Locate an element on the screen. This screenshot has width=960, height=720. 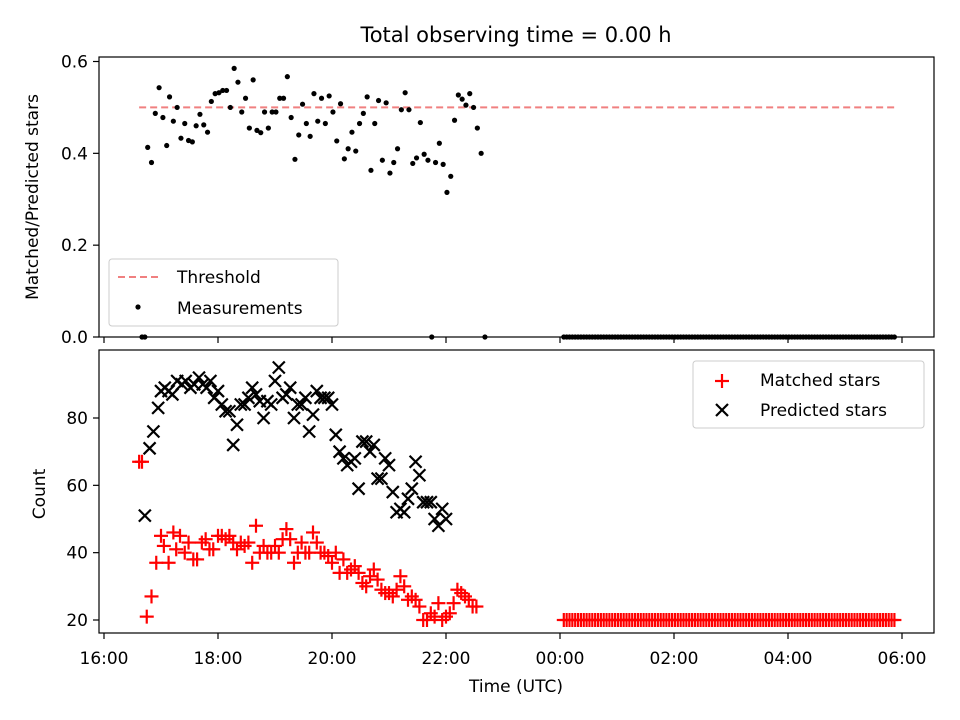
bottom-legend-box is located at coordinates (808, 394).